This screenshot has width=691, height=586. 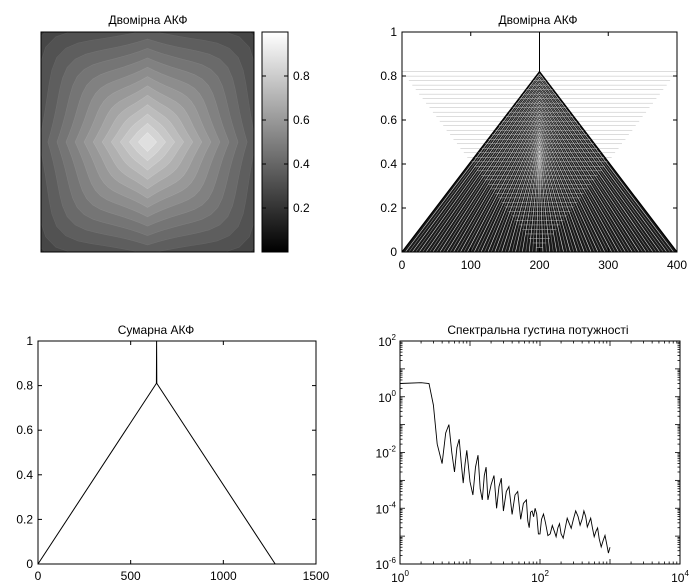 What do you see at coordinates (686, 573) in the screenshot?
I see `psd-tick-exponent: 4` at bounding box center [686, 573].